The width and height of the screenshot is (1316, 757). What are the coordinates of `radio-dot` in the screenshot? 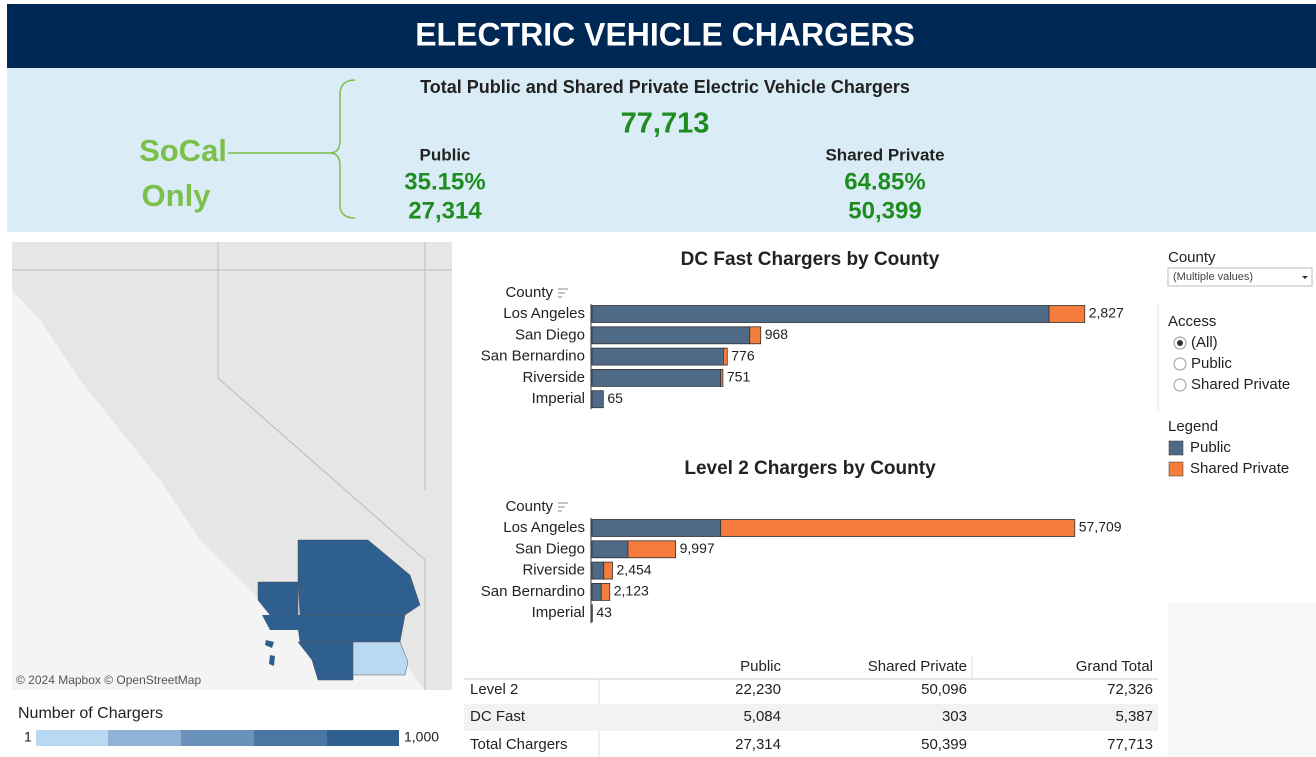 It's located at (1180, 343).